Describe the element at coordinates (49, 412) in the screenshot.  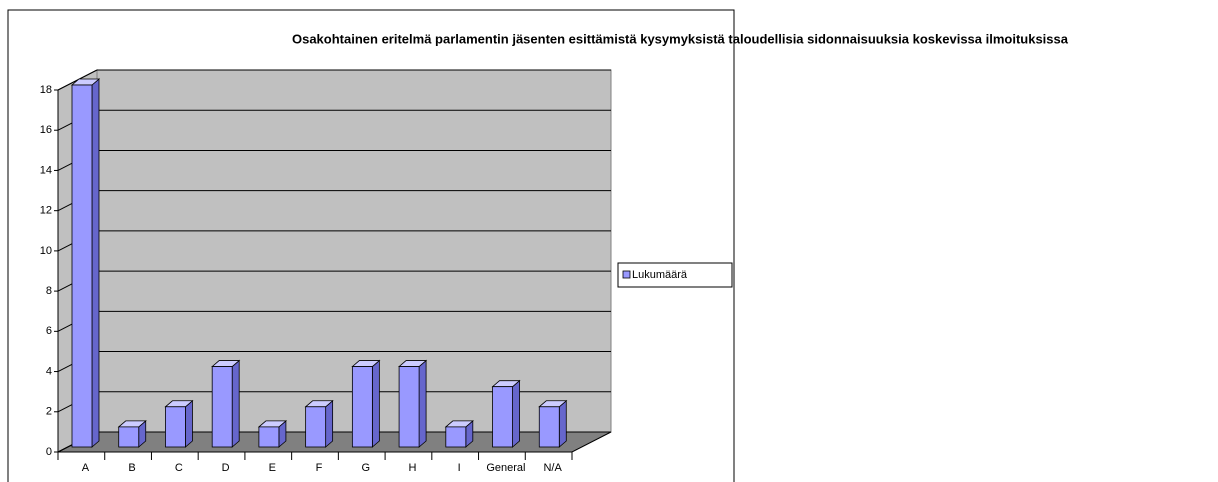
I see `y-tick-label: 2` at that location.